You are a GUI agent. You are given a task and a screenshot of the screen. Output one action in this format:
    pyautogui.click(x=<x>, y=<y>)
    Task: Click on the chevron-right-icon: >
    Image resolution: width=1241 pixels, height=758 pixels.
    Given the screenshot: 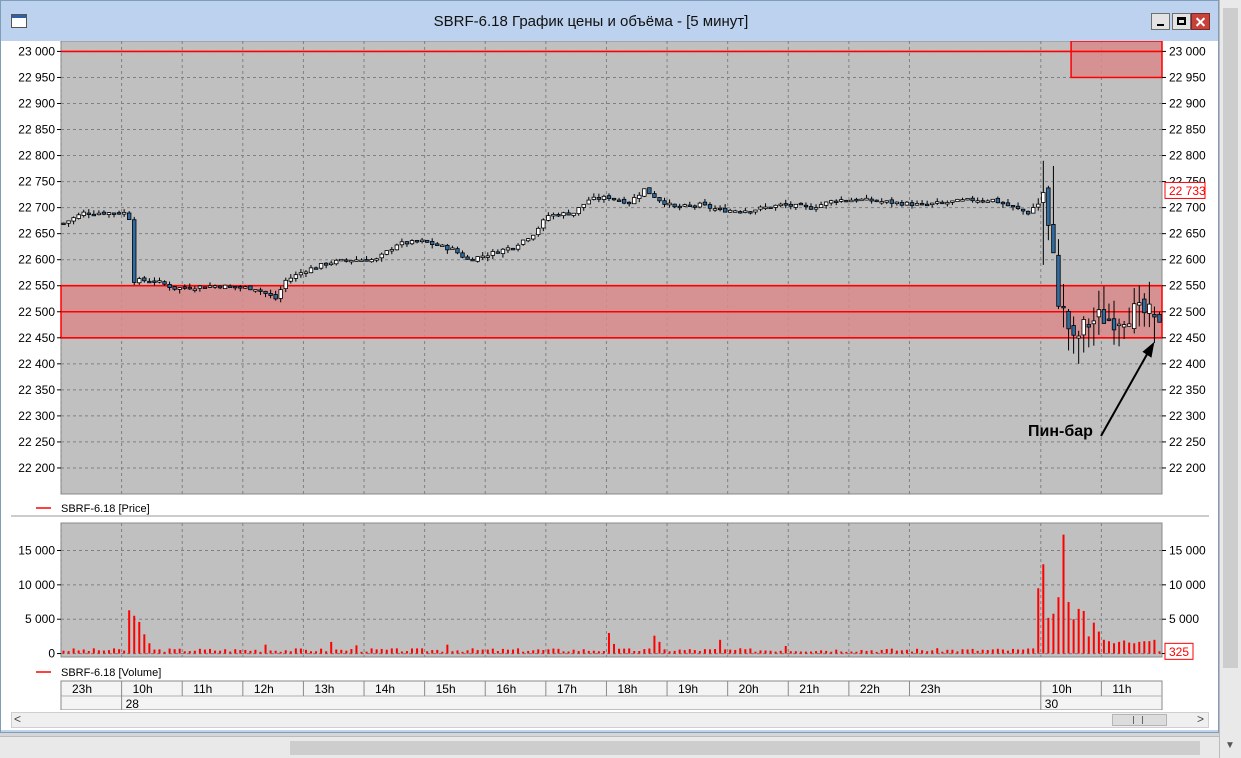 What is the action you would take?
    pyautogui.click(x=1200, y=719)
    